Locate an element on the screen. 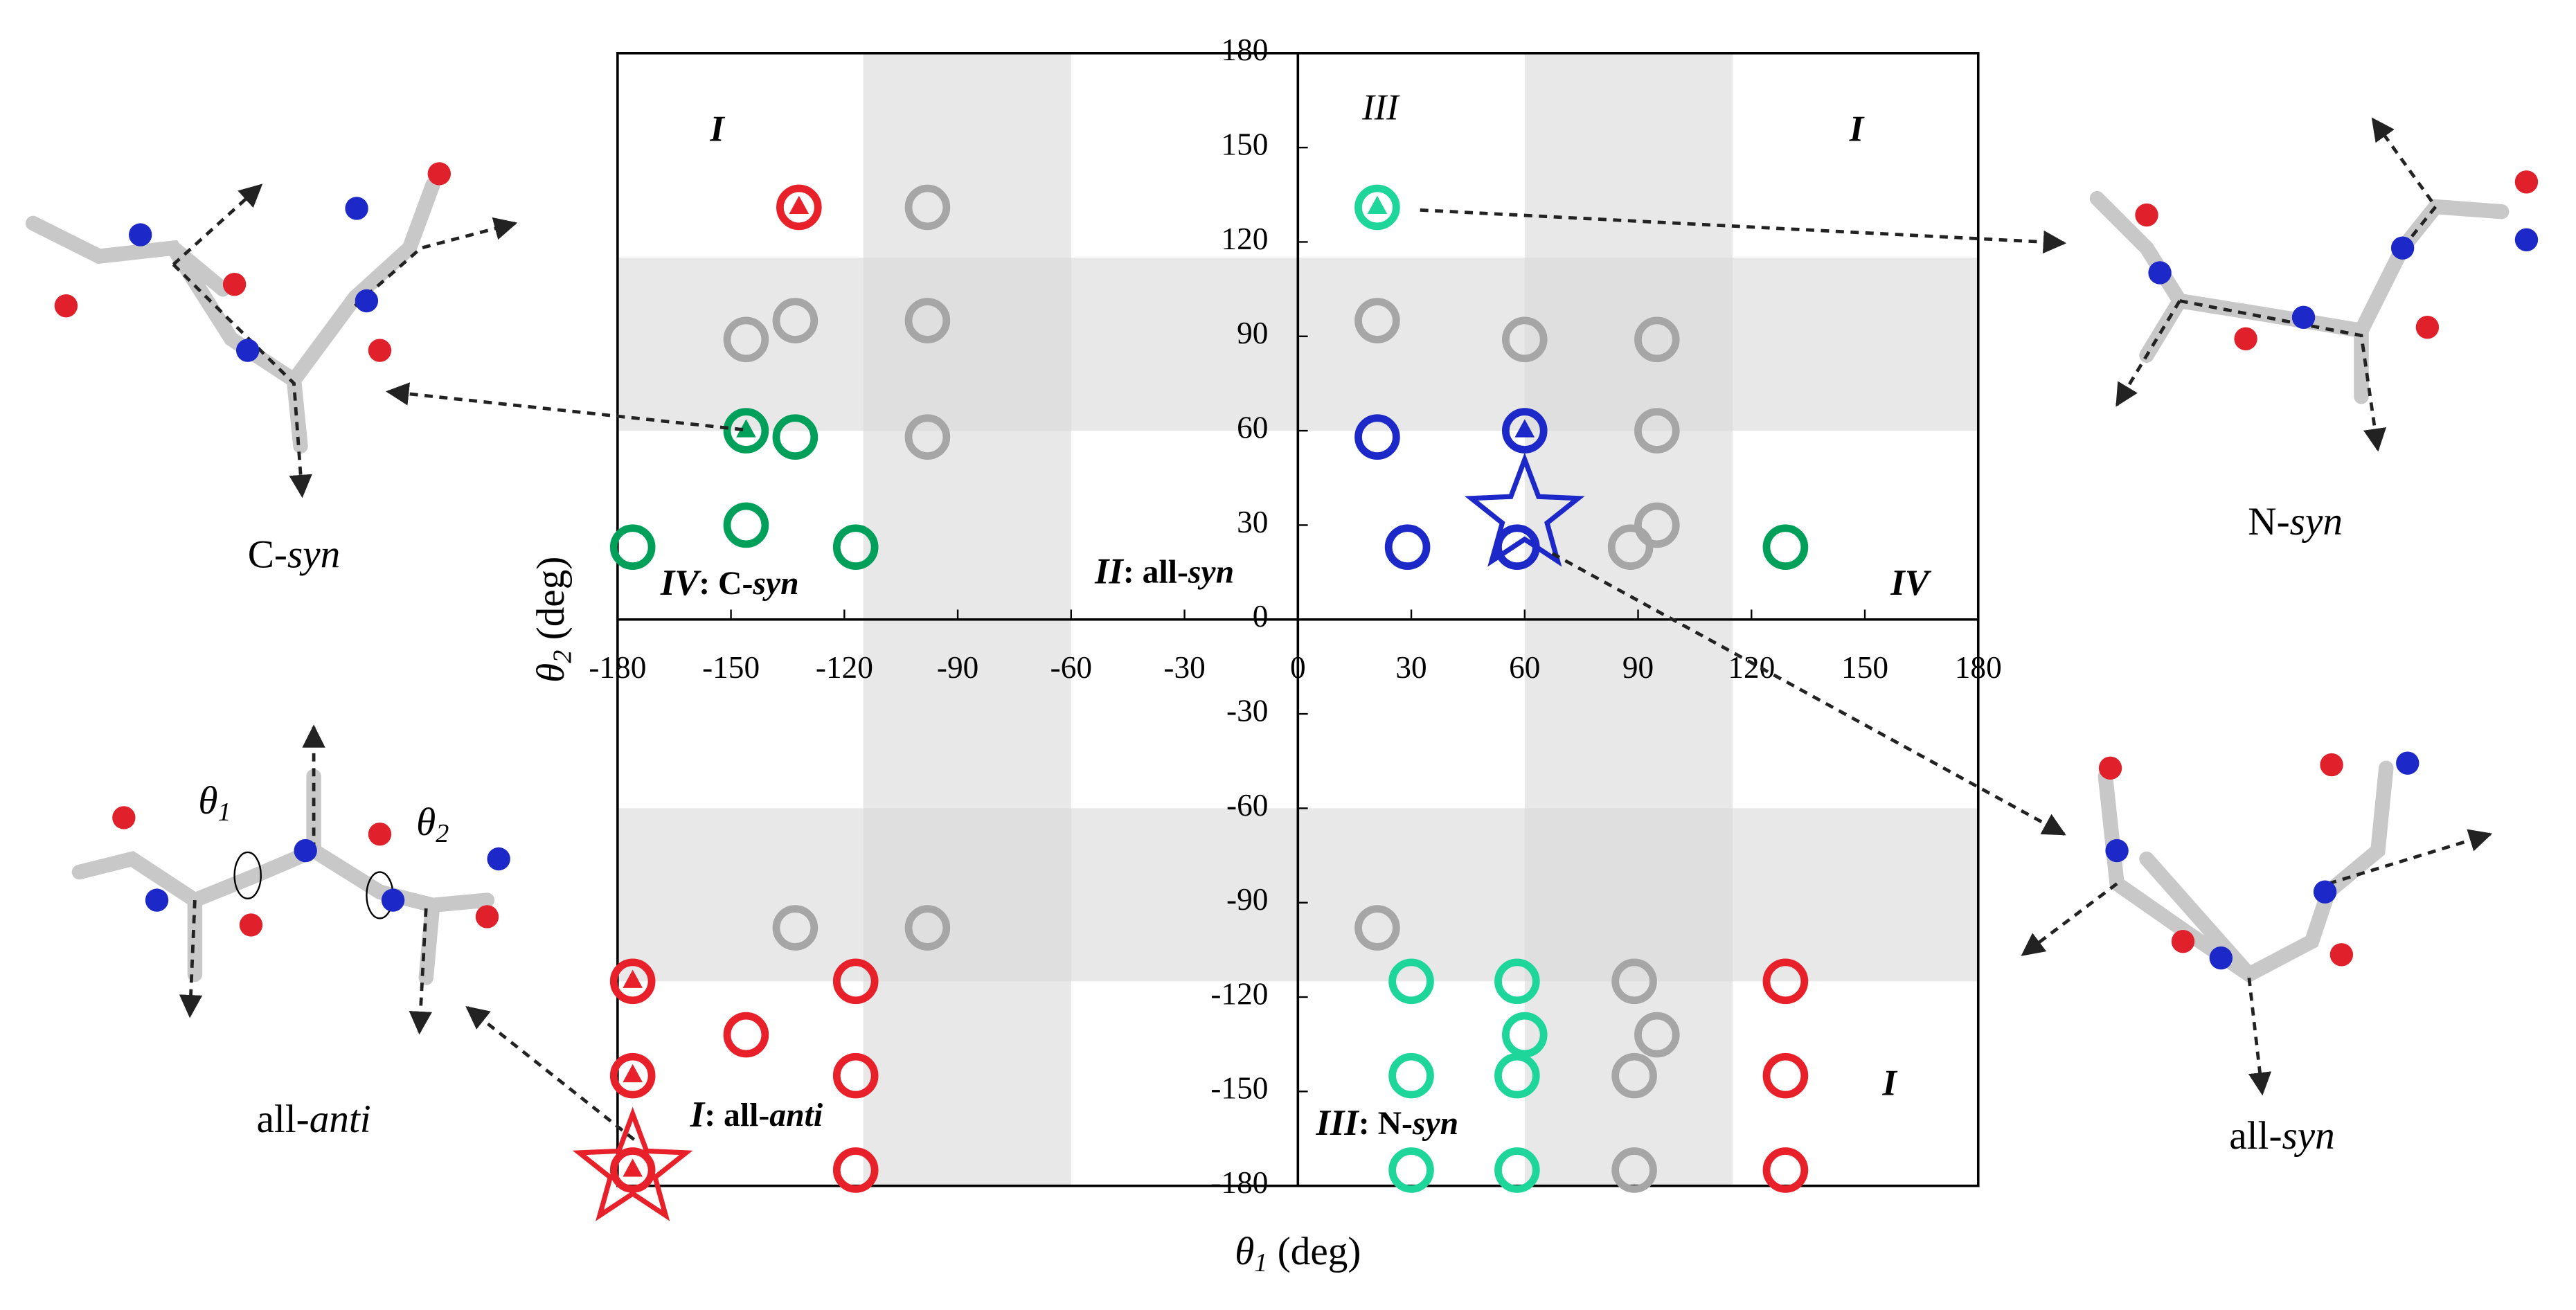  x-tick-label: -60 is located at coordinates (1071, 667).